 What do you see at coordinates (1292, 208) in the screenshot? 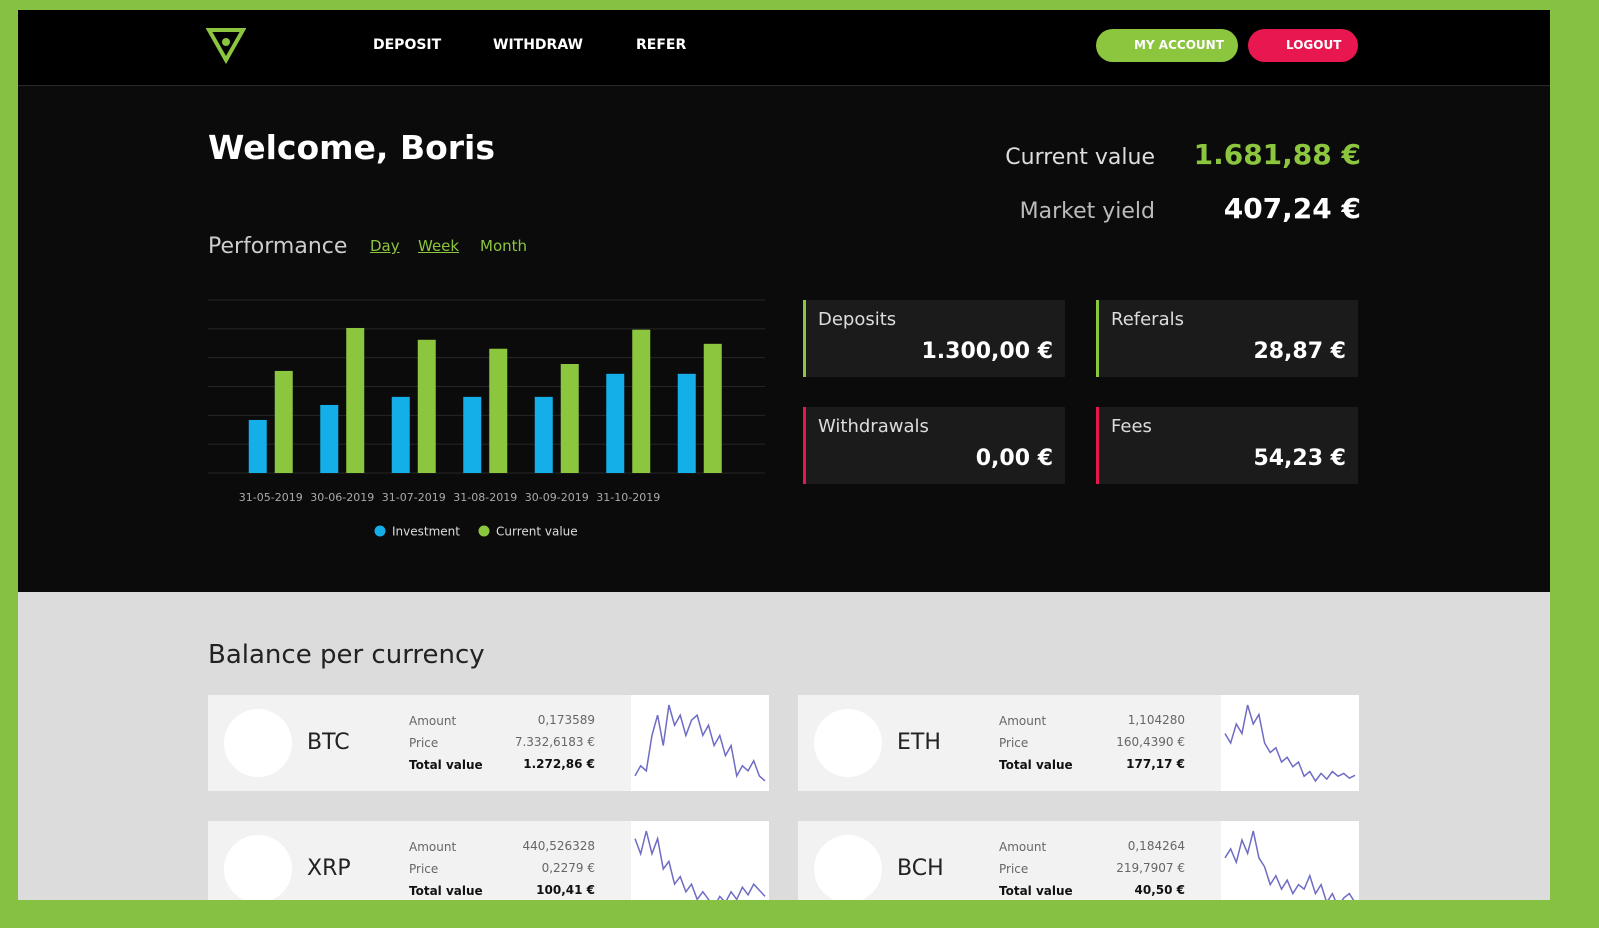
I see `market-yield: 407,24 €` at bounding box center [1292, 208].